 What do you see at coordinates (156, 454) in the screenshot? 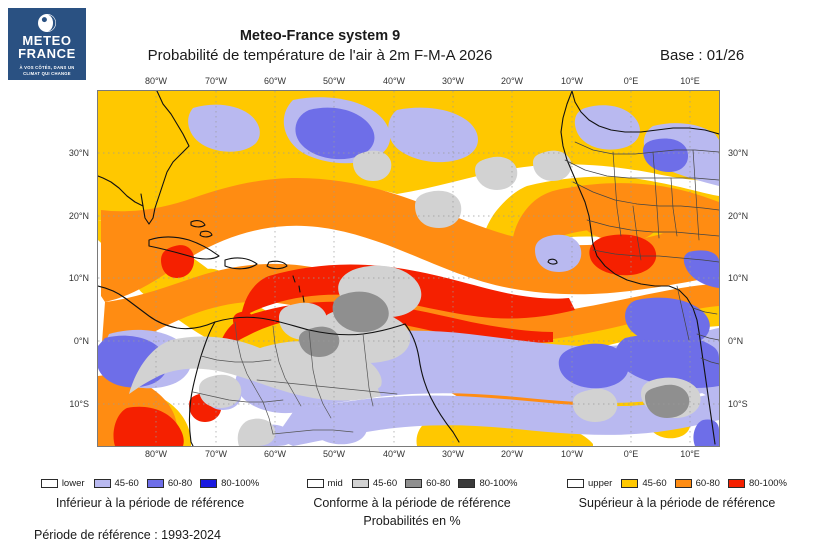
I see `x-tick-bottom-0: 80°W` at bounding box center [156, 454].